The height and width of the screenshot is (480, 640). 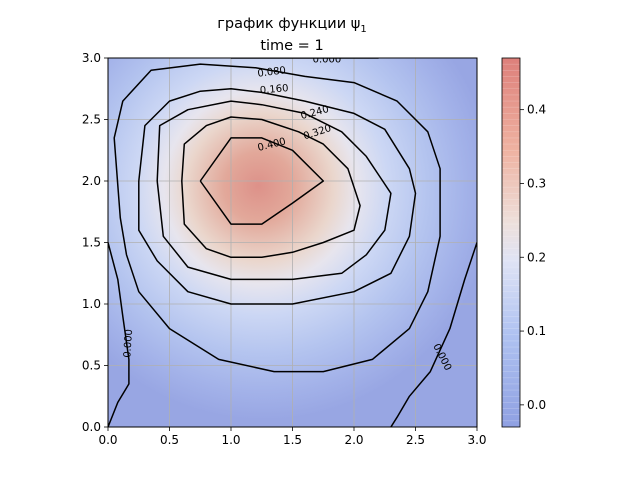 What do you see at coordinates (536, 110) in the screenshot?
I see `colorbar-tick-label: 0.4` at bounding box center [536, 110].